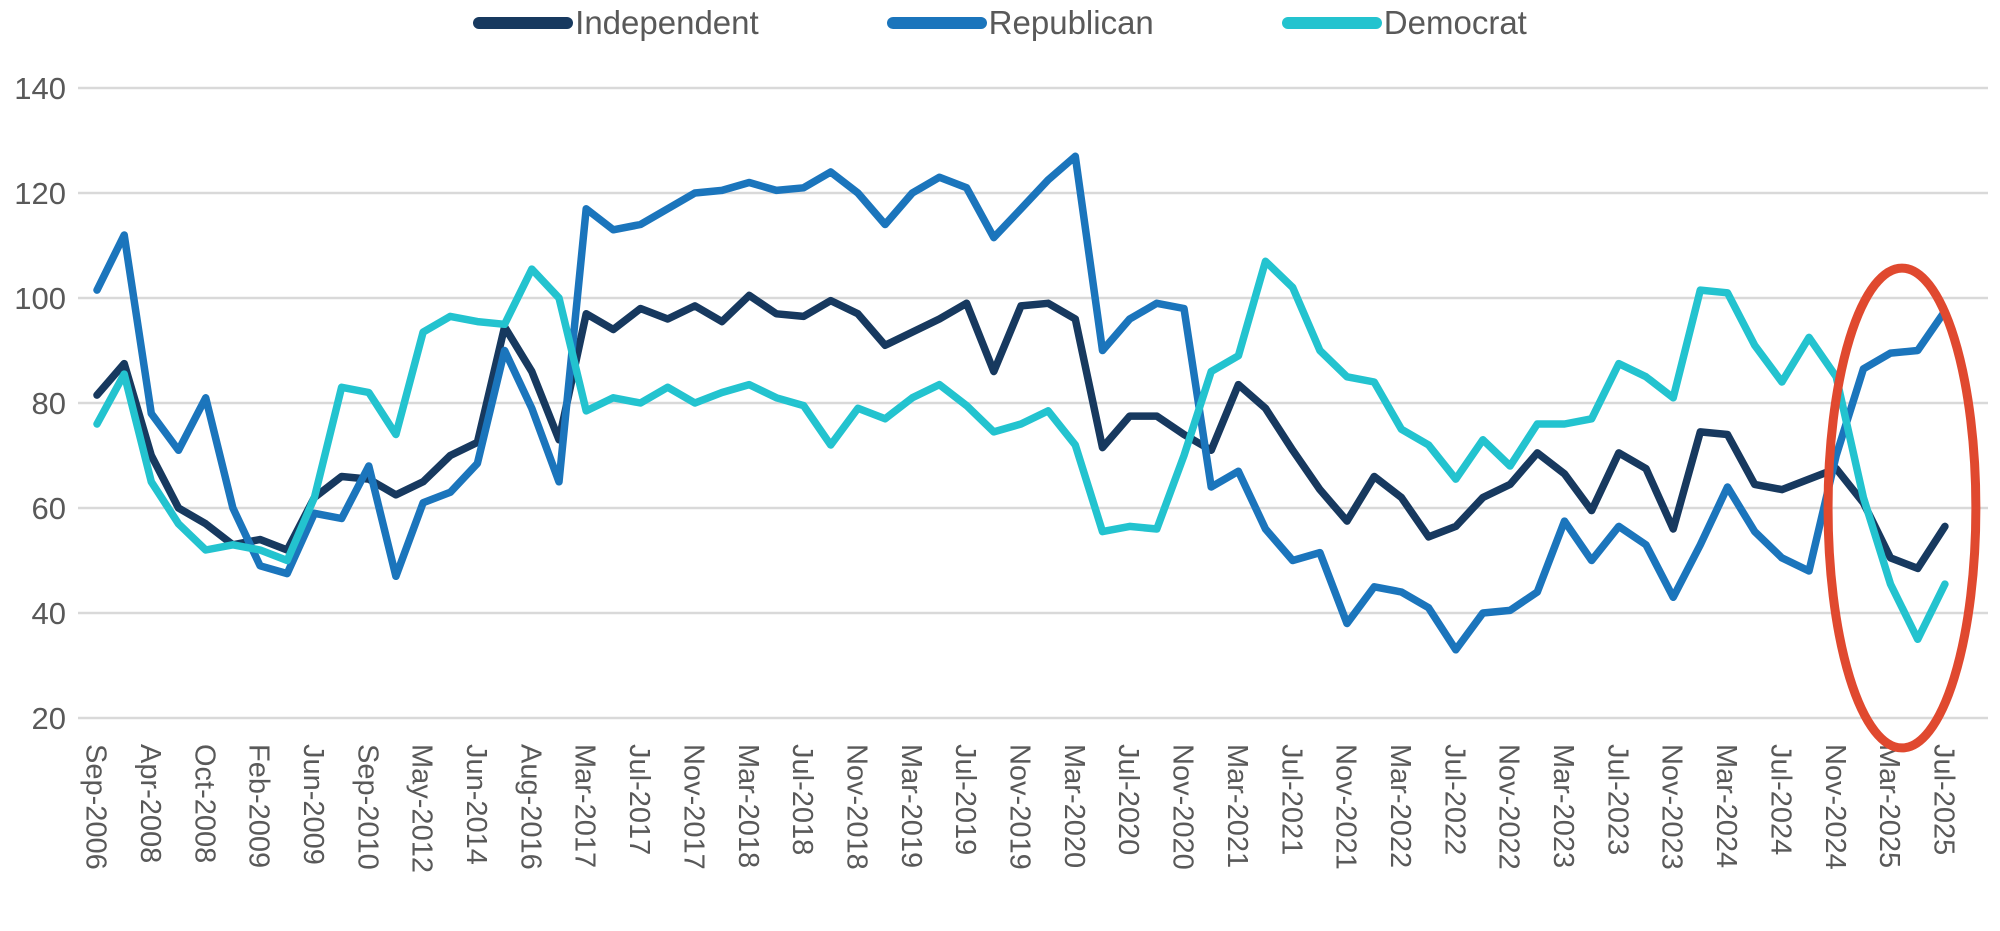 The image size is (2000, 931). What do you see at coordinates (1617, 799) in the screenshot?
I see `x-tick-label-Jul-2023: Jul-2023` at bounding box center [1617, 799].